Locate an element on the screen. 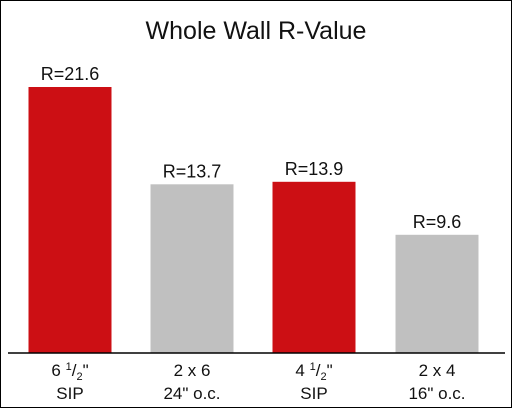  category-label-1-line2: SIP is located at coordinates (69, 393).